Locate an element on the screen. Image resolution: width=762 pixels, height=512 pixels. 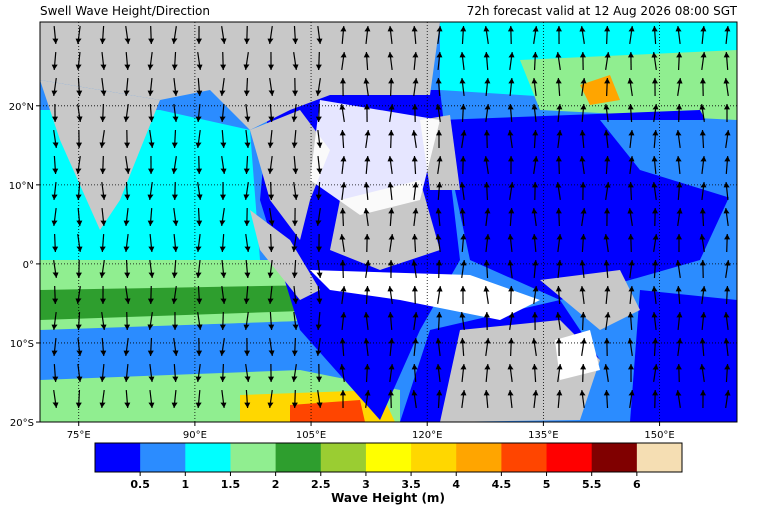
colorbar-tick-label: 0.5 is located at coordinates (140, 484).